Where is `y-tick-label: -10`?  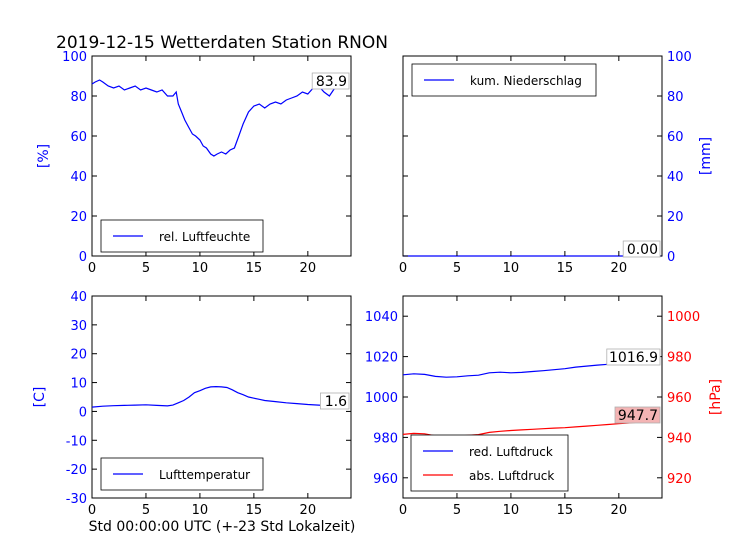 y-tick-label: -10 is located at coordinates (76, 441).